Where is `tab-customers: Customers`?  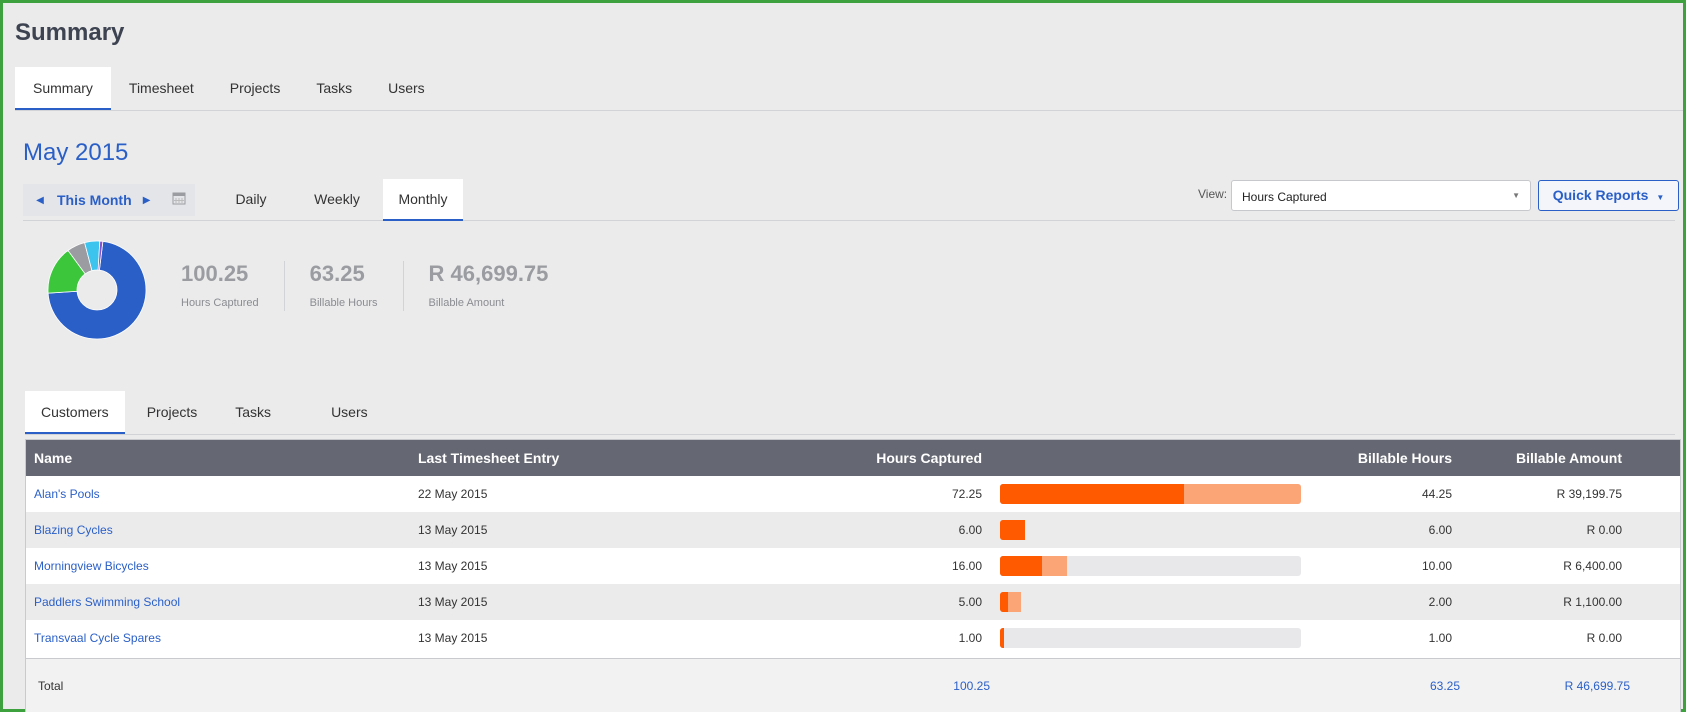 tab-customers: Customers is located at coordinates (75, 412).